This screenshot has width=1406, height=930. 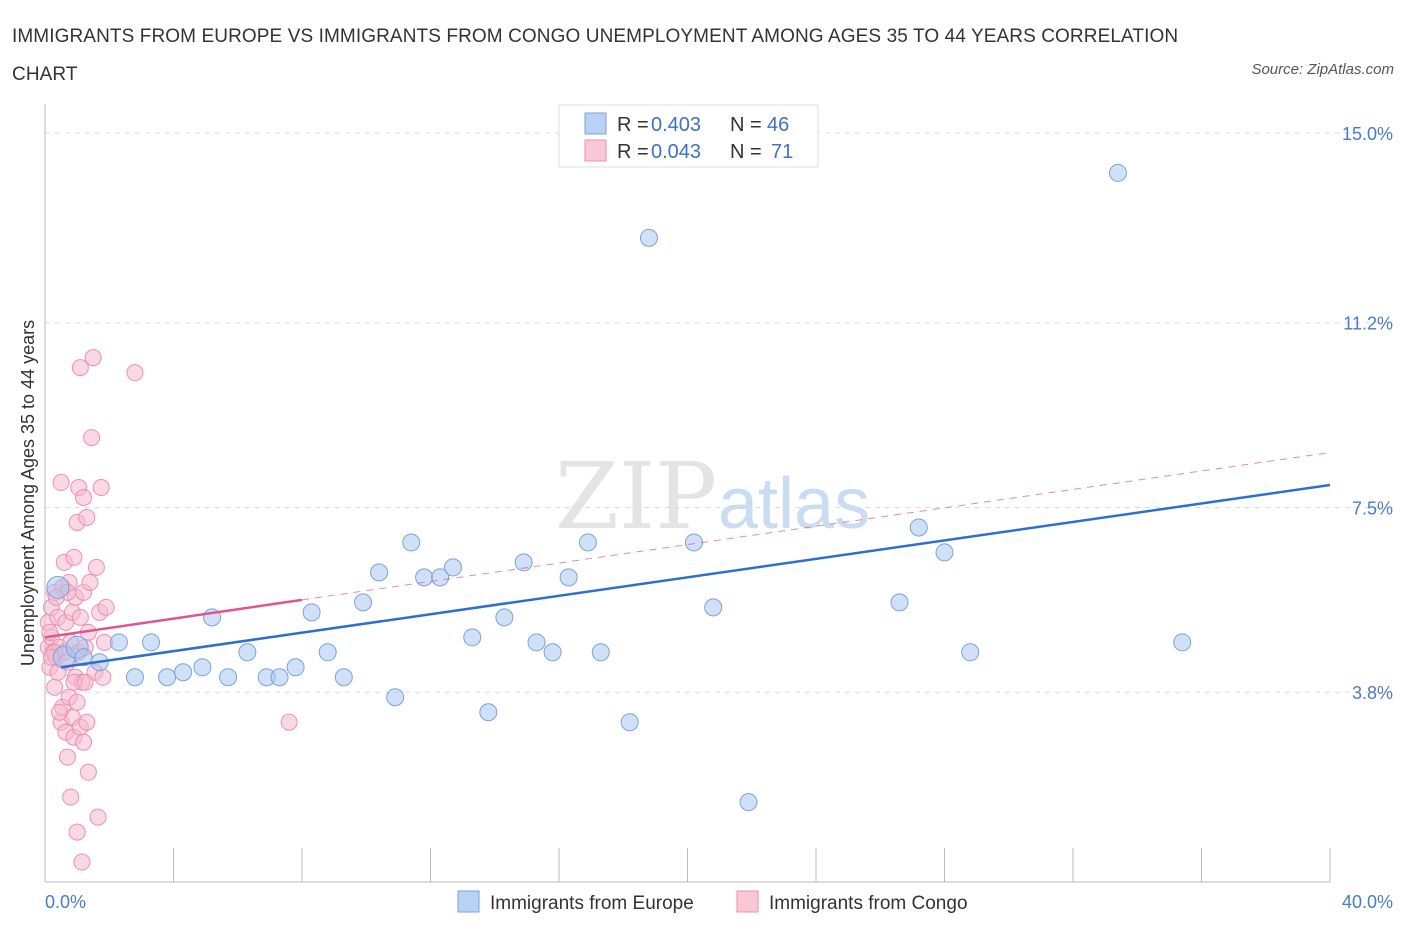 What do you see at coordinates (1322, 69) in the screenshot?
I see `source-label: Source: ZipAtlas.com` at bounding box center [1322, 69].